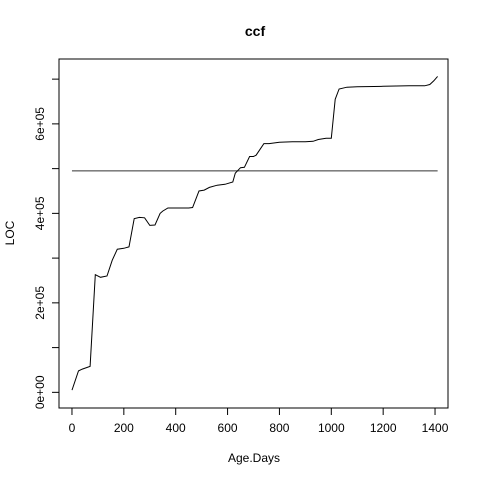  What do you see at coordinates (279, 428) in the screenshot?
I see `x-tick-label: 800` at bounding box center [279, 428].